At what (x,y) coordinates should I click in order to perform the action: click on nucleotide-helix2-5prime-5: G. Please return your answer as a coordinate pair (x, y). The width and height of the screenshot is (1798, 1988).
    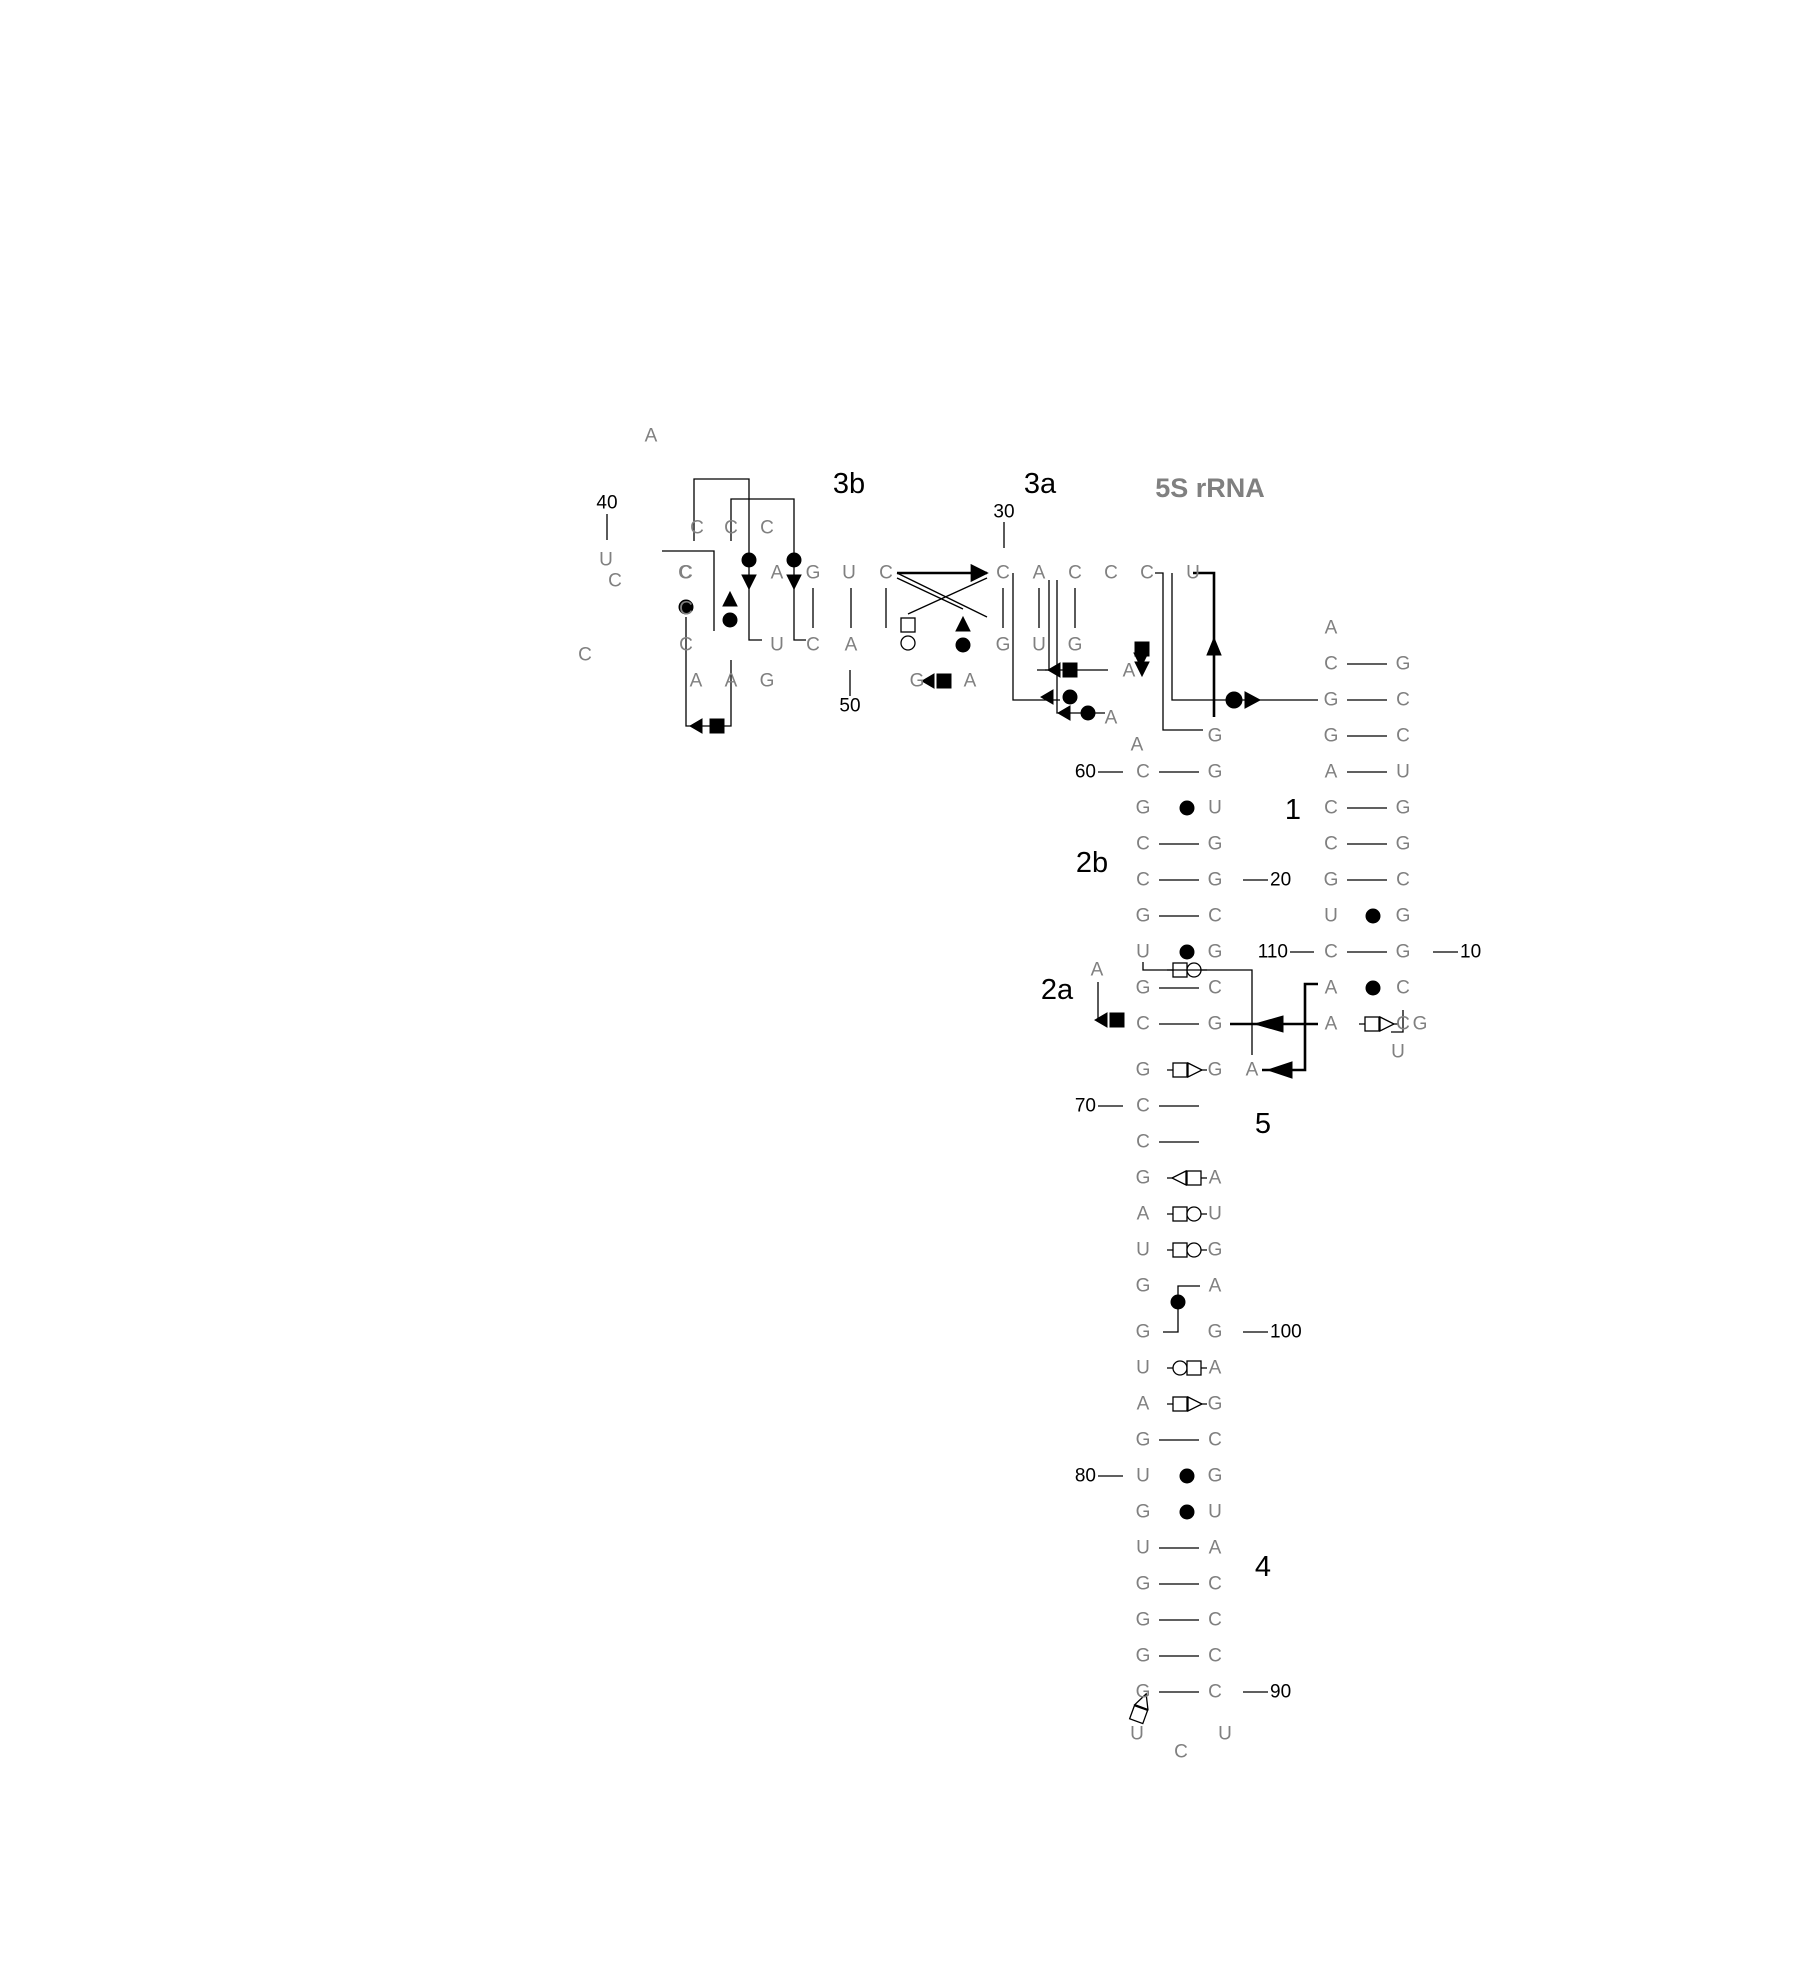
    Looking at the image, I should click on (1143, 916).